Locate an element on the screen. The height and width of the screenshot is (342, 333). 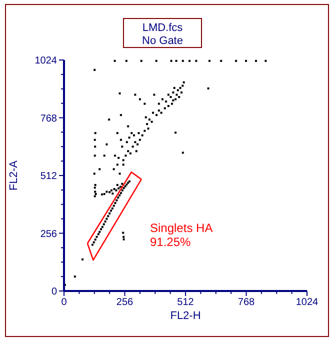
y-tick-label: 256 is located at coordinates (49, 234).